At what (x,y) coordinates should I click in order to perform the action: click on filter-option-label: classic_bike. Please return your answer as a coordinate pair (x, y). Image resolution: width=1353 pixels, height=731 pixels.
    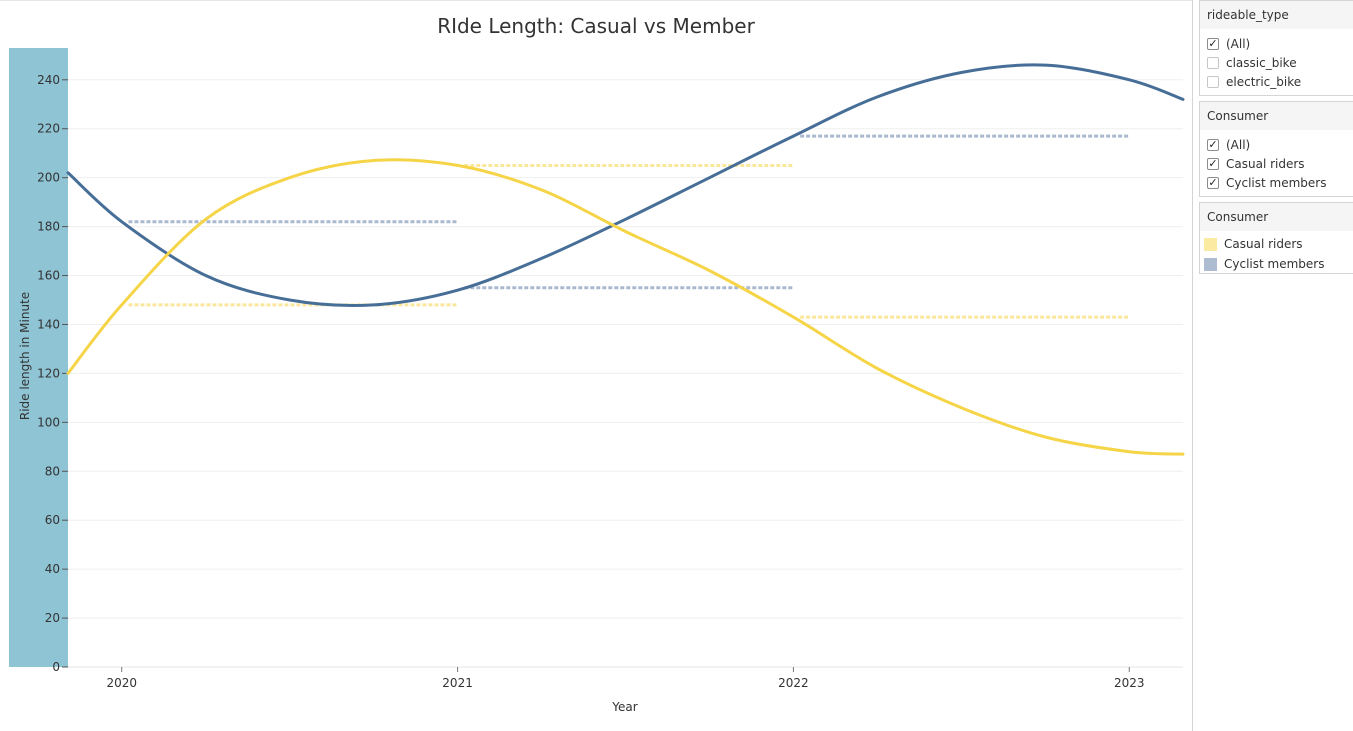
    Looking at the image, I should click on (1261, 62).